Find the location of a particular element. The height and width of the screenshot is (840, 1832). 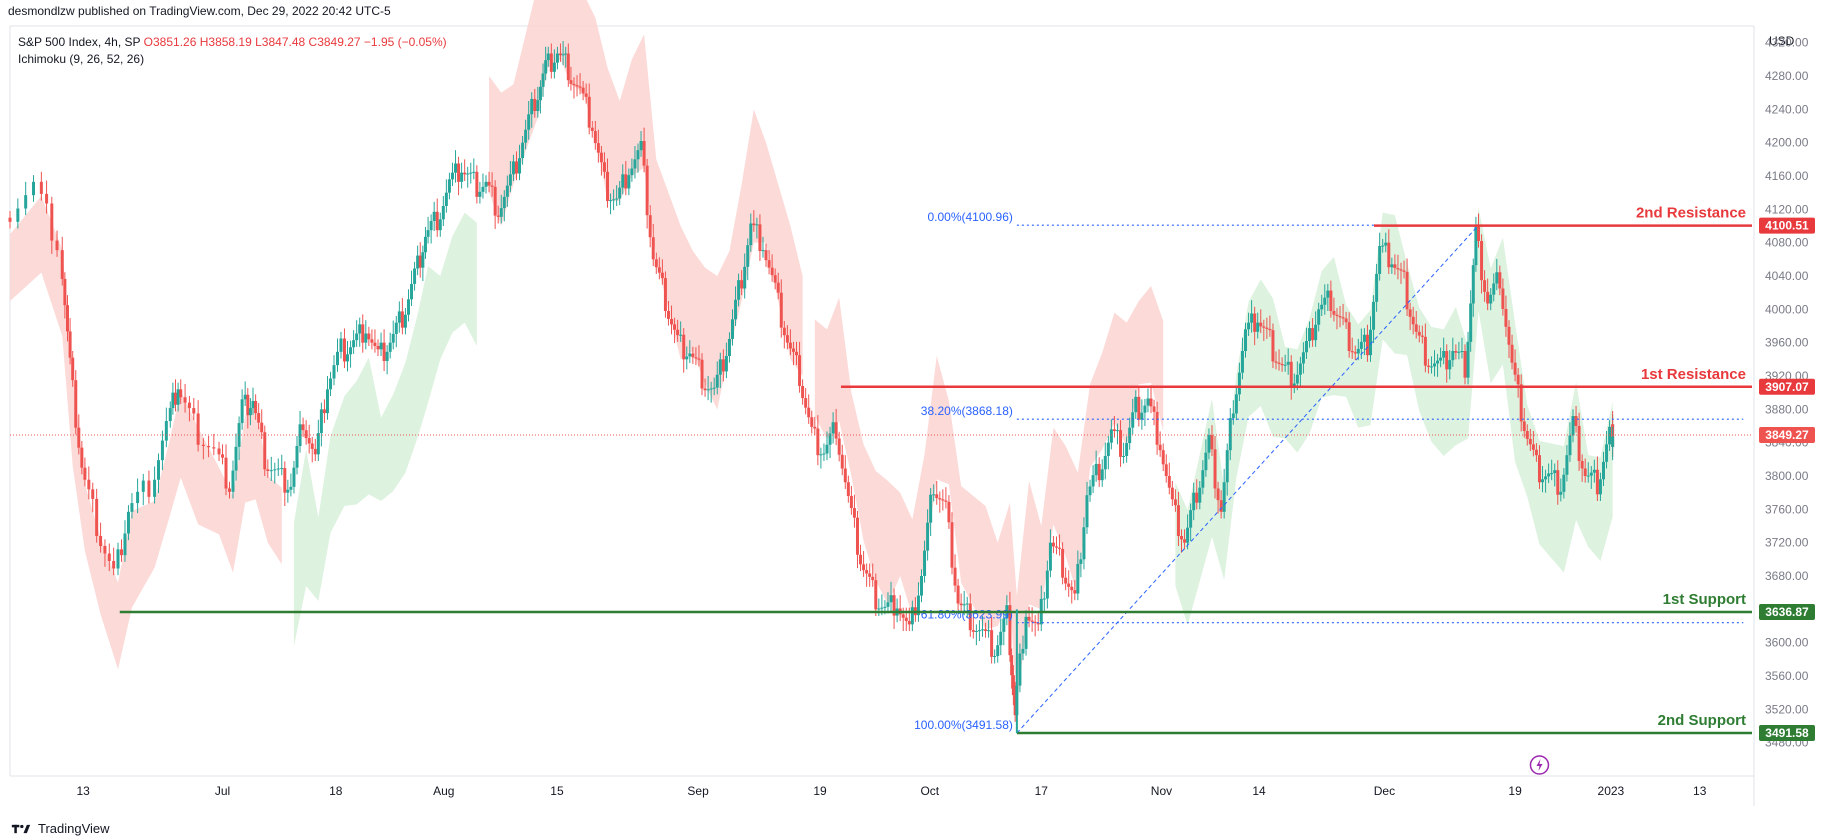

y-tick-label: 3520.00 is located at coordinates (1787, 709).